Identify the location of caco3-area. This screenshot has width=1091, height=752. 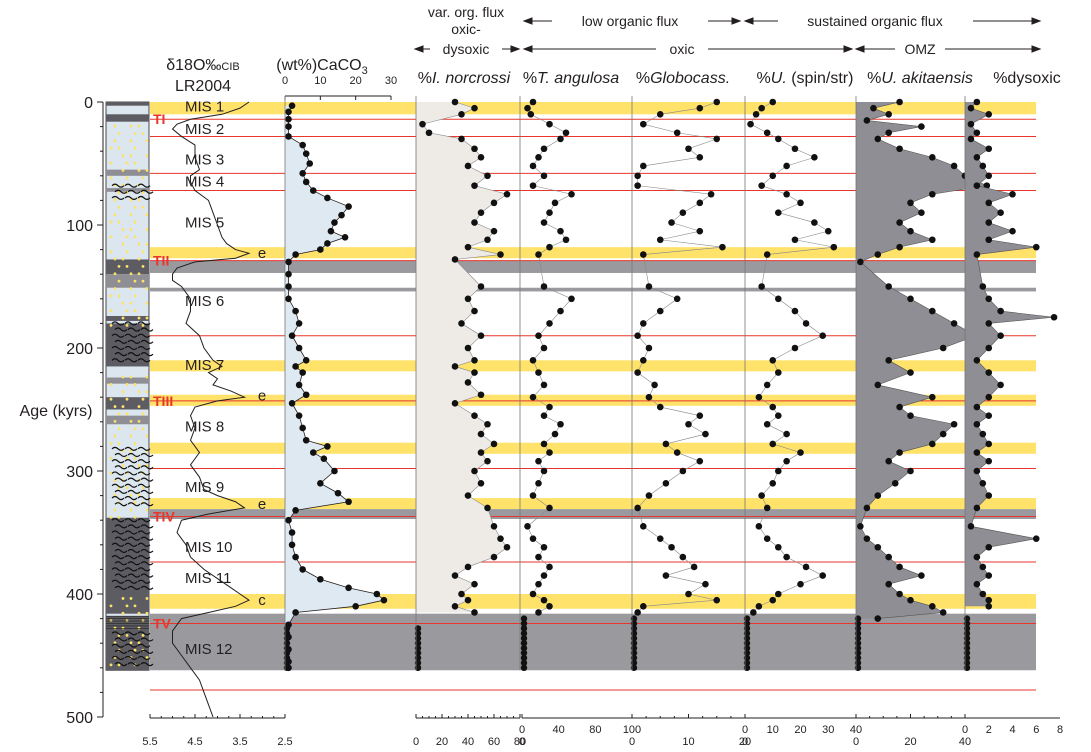
(334, 386).